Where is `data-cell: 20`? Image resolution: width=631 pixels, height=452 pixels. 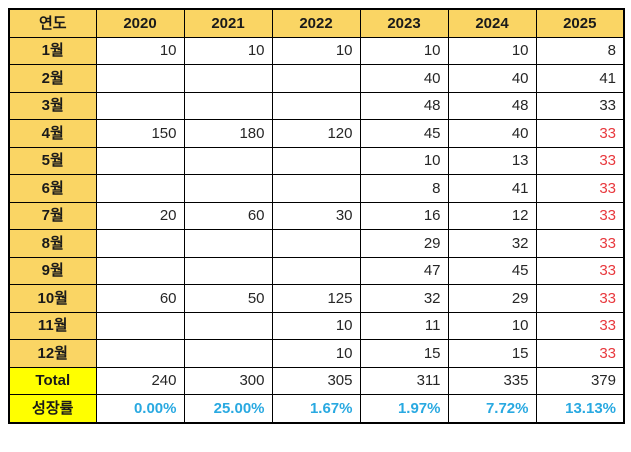
data-cell: 20 is located at coordinates (140, 215).